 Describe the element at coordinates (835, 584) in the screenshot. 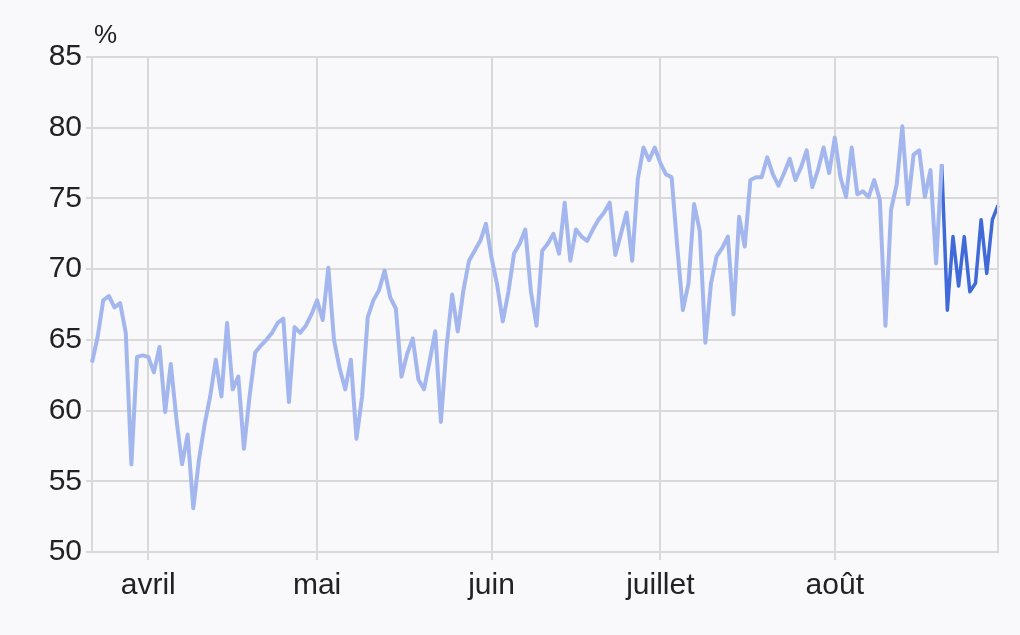

I see `x-tick-label: août` at that location.